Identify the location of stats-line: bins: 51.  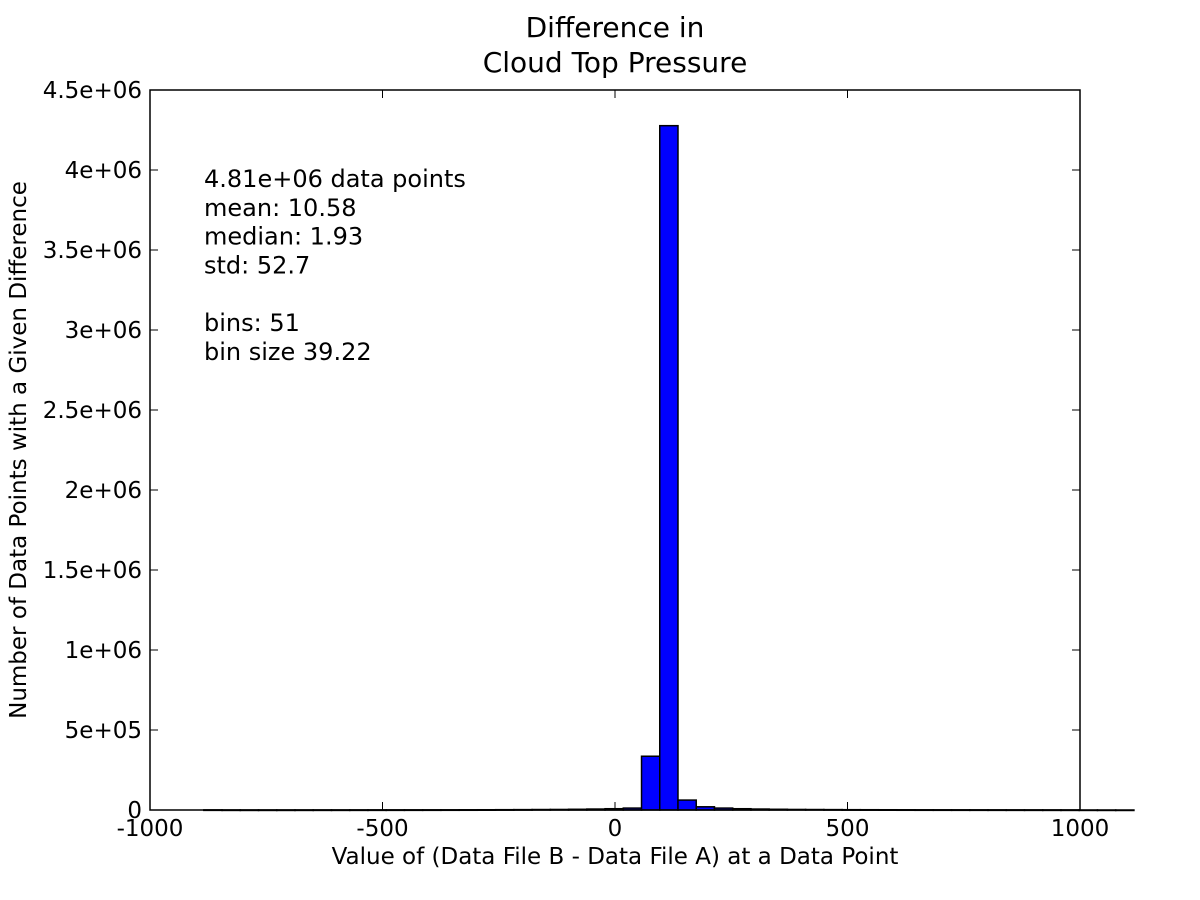
(252, 323).